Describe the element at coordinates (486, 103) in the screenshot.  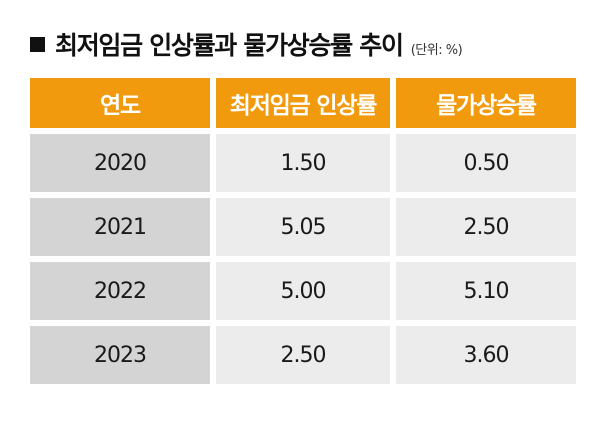
I see `header-cell-inflation: 물가상승률` at that location.